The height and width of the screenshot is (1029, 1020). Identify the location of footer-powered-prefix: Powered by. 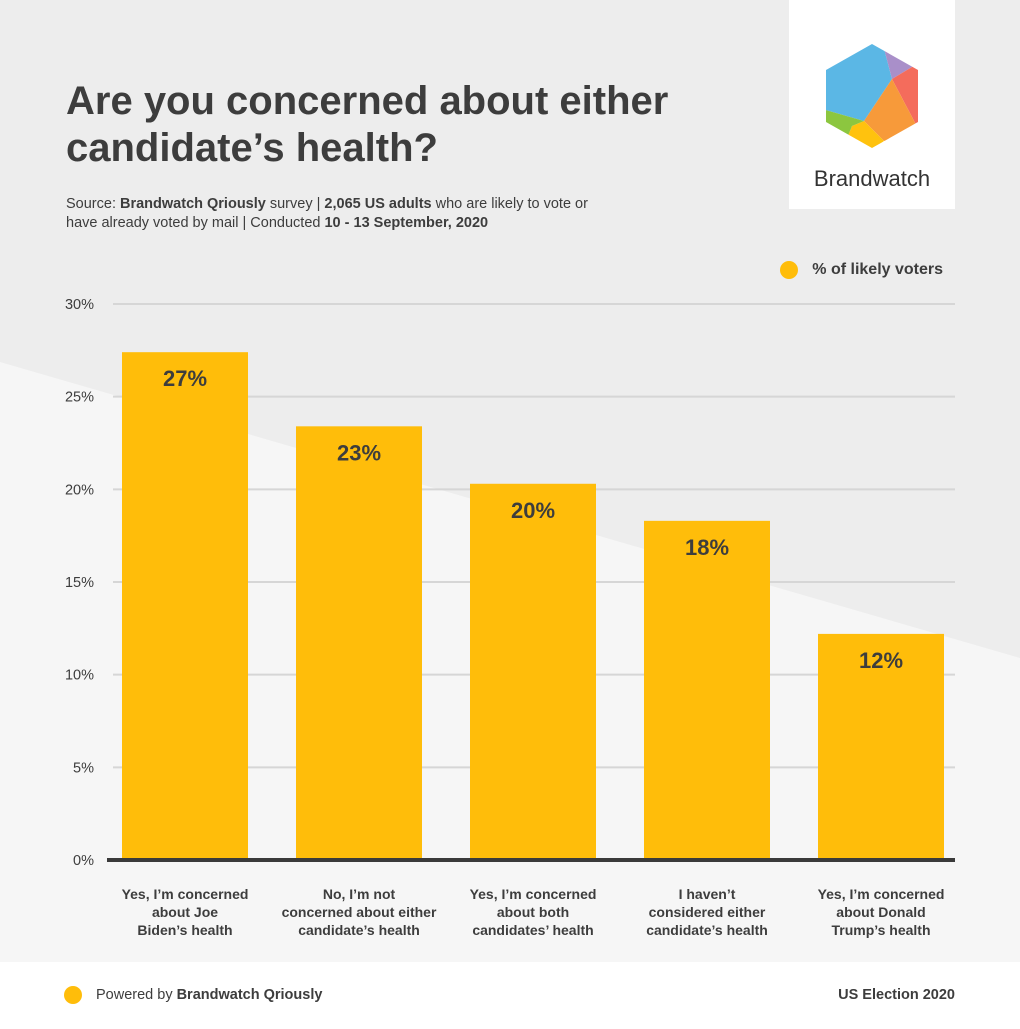
(134, 995).